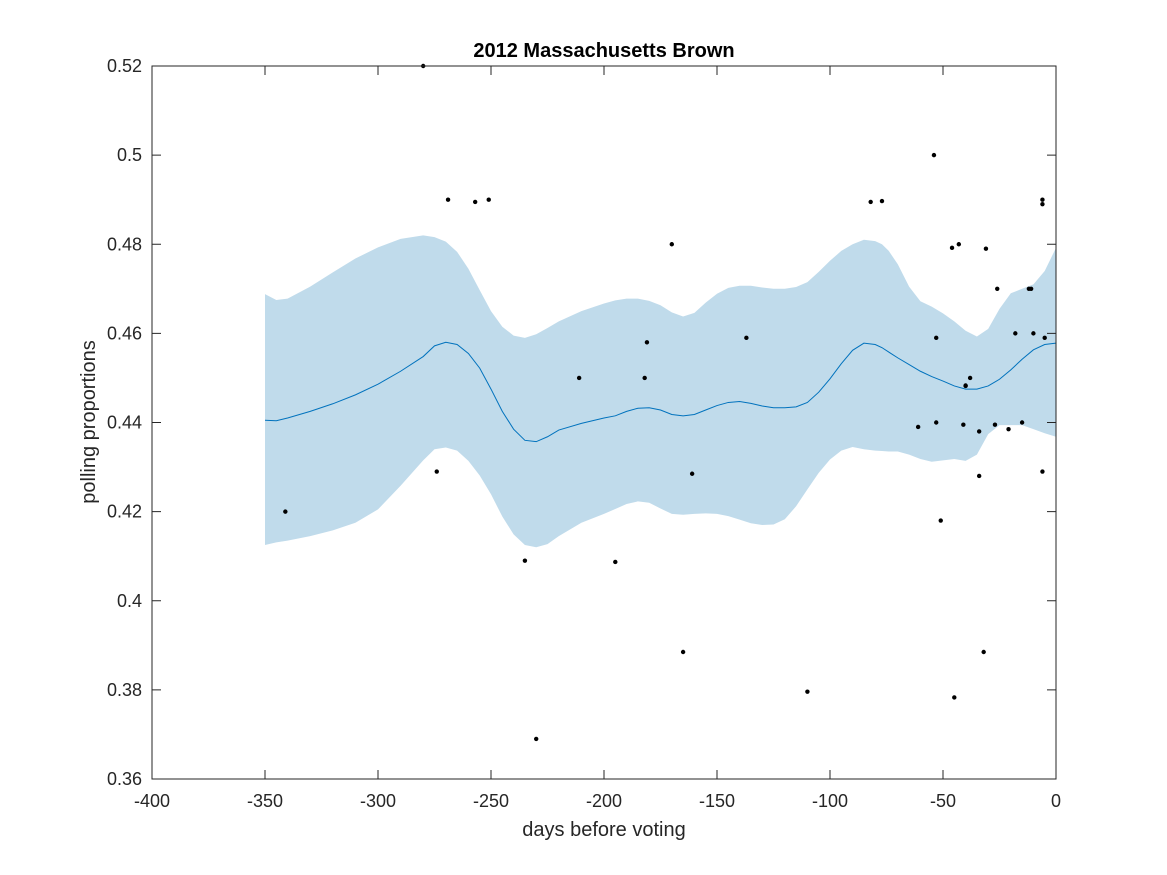 The height and width of the screenshot is (875, 1167). What do you see at coordinates (604, 801) in the screenshot?
I see `x-tick-label: -200` at bounding box center [604, 801].